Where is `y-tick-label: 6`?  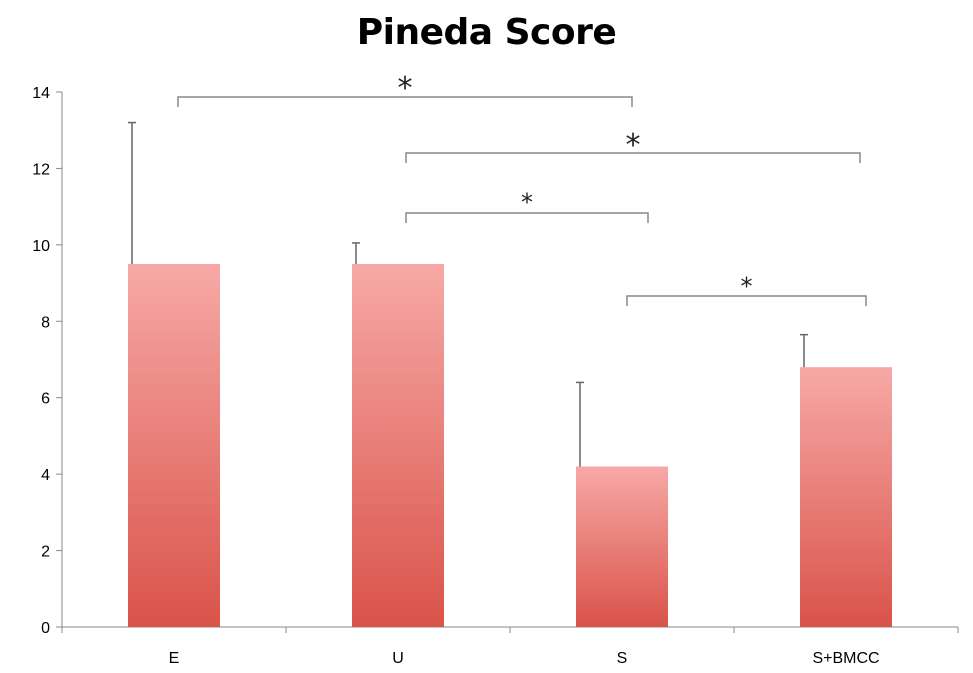 y-tick-label: 6 is located at coordinates (45, 399).